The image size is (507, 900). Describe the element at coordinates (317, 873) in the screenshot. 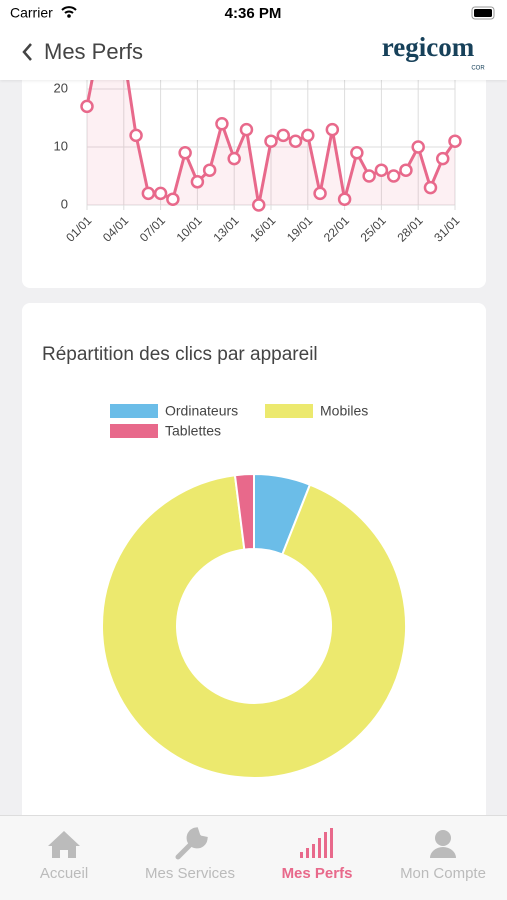

I see `tab-label: Mes Perfs` at that location.